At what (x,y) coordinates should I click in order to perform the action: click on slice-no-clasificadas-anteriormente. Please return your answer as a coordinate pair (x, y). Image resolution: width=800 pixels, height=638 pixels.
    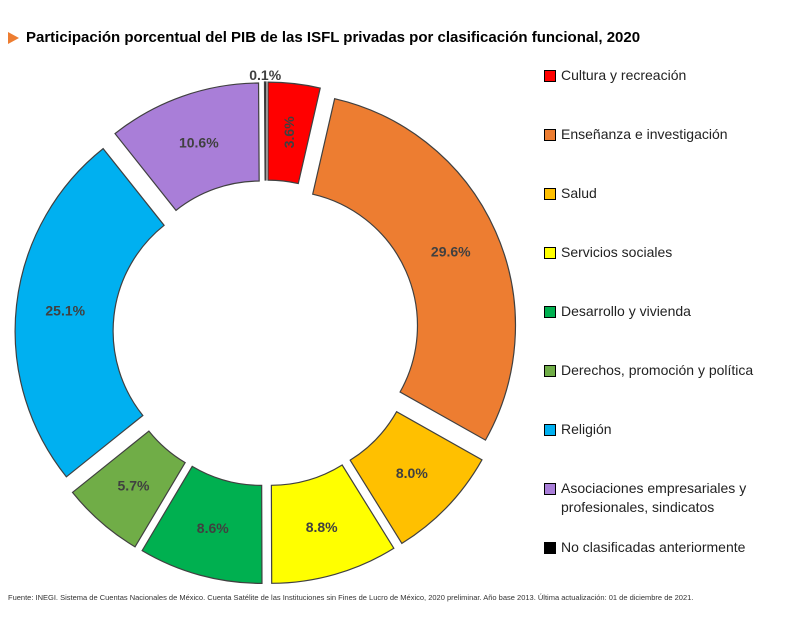
    Looking at the image, I should click on (265, 131).